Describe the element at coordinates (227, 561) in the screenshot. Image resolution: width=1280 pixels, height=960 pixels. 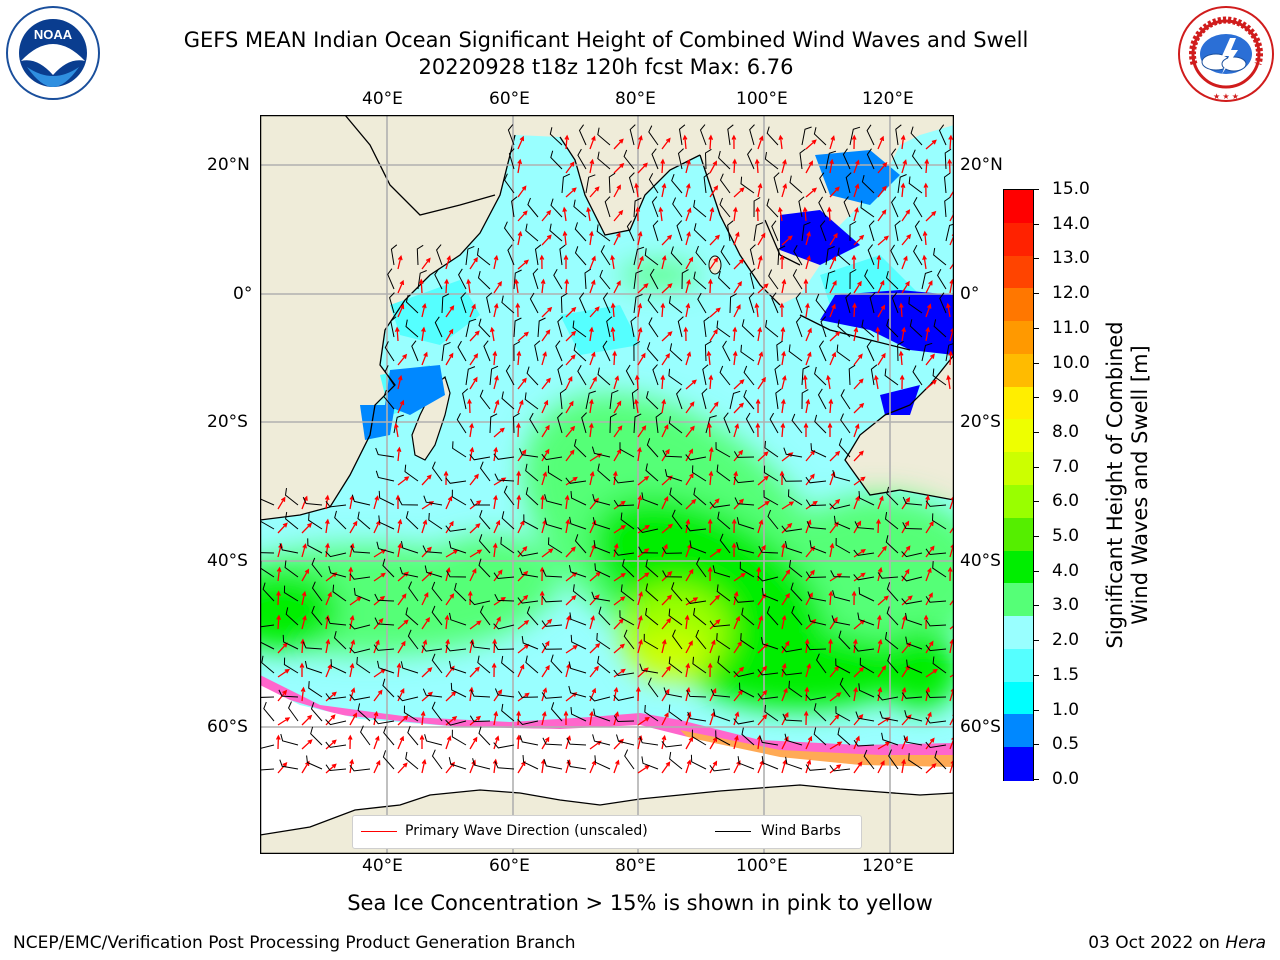
I see `lat-label: 40°S` at that location.